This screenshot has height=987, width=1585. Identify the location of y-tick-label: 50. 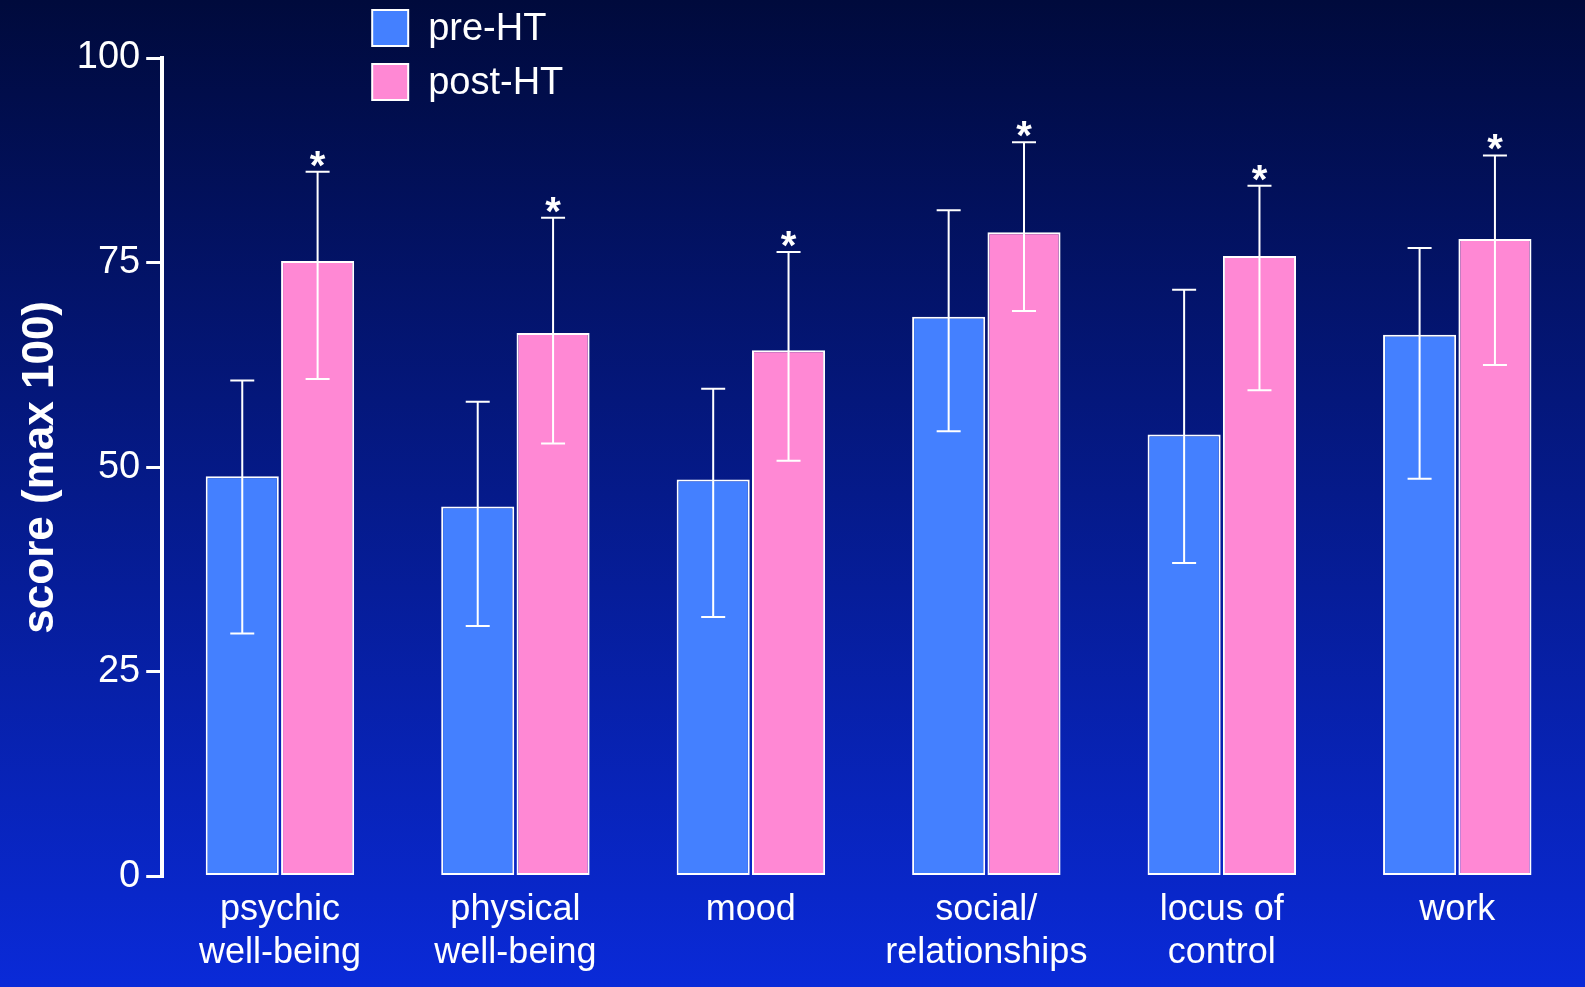
(119, 464).